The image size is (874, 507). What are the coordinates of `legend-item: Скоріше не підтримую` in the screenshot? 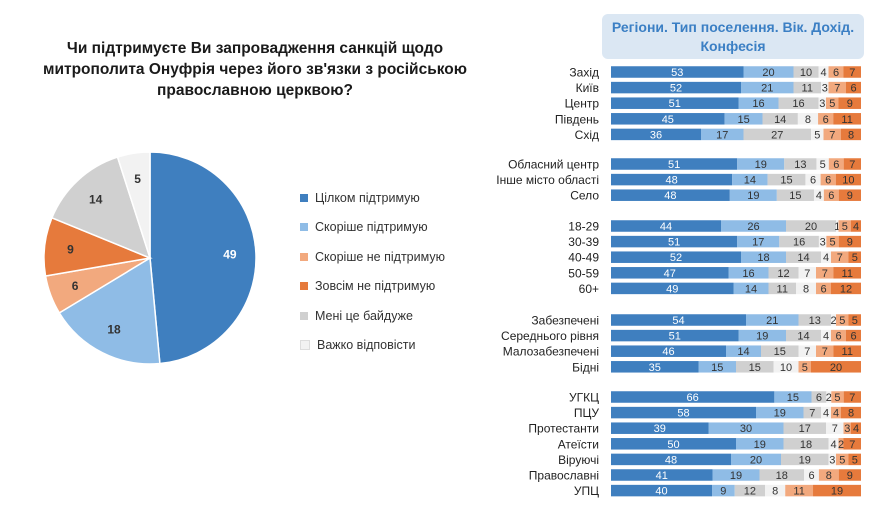 It's located at (372, 257).